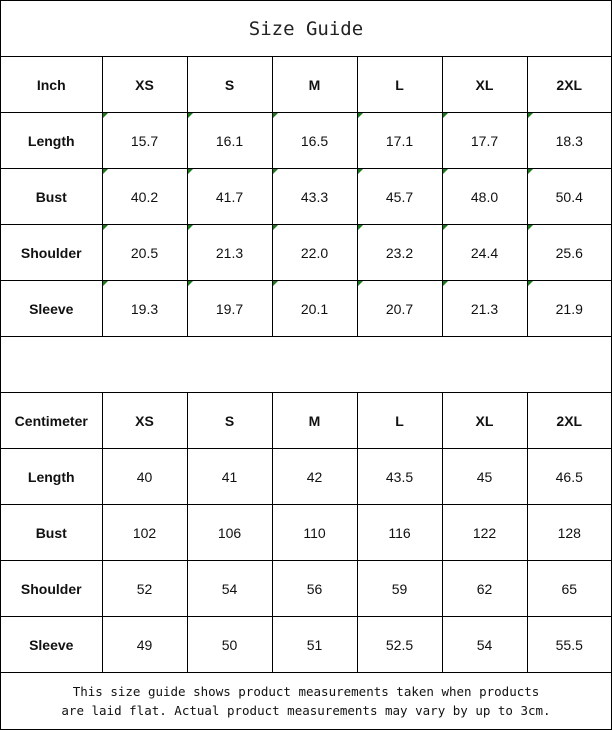 This screenshot has width=612, height=730. Describe the element at coordinates (314, 252) in the screenshot. I see `value-cell: 22.0` at that location.